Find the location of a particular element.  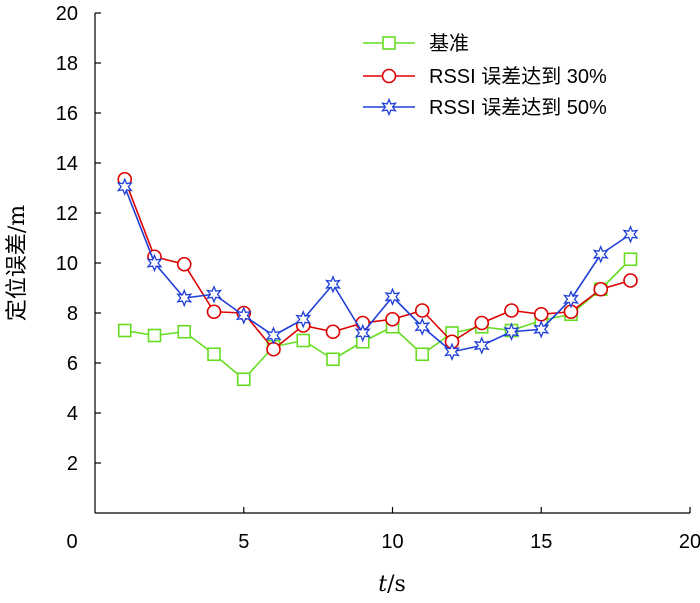

y-tick-label: 16 is located at coordinates (67, 114).